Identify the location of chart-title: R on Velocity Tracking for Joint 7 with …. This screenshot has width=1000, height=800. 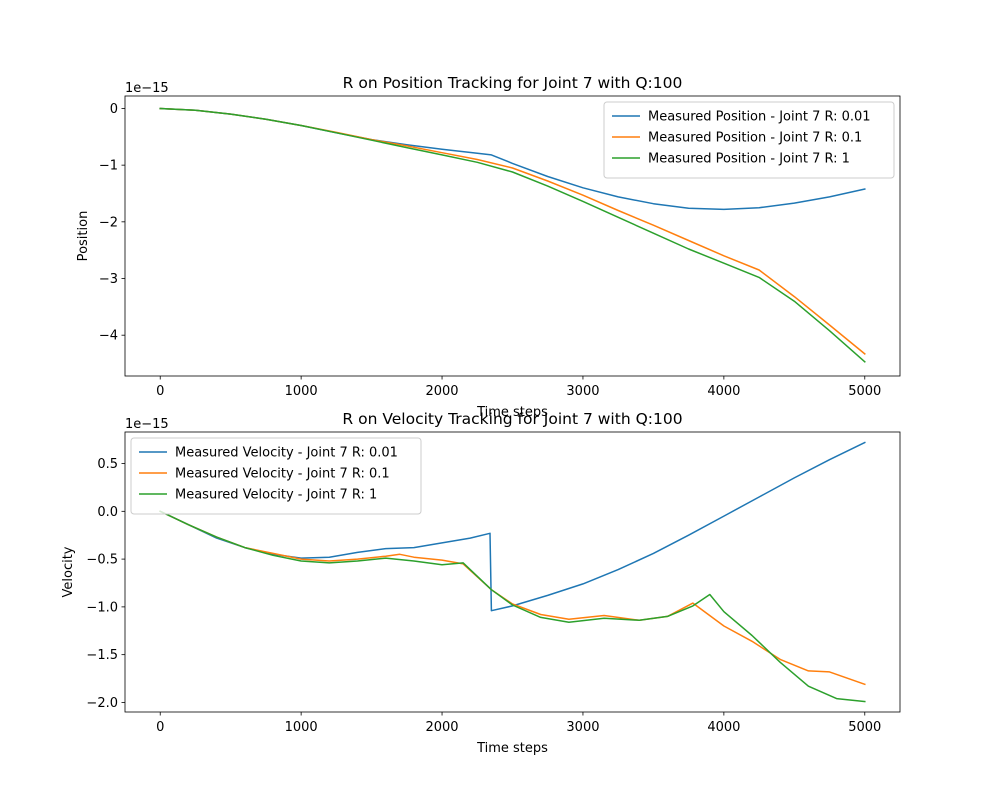
(512, 419).